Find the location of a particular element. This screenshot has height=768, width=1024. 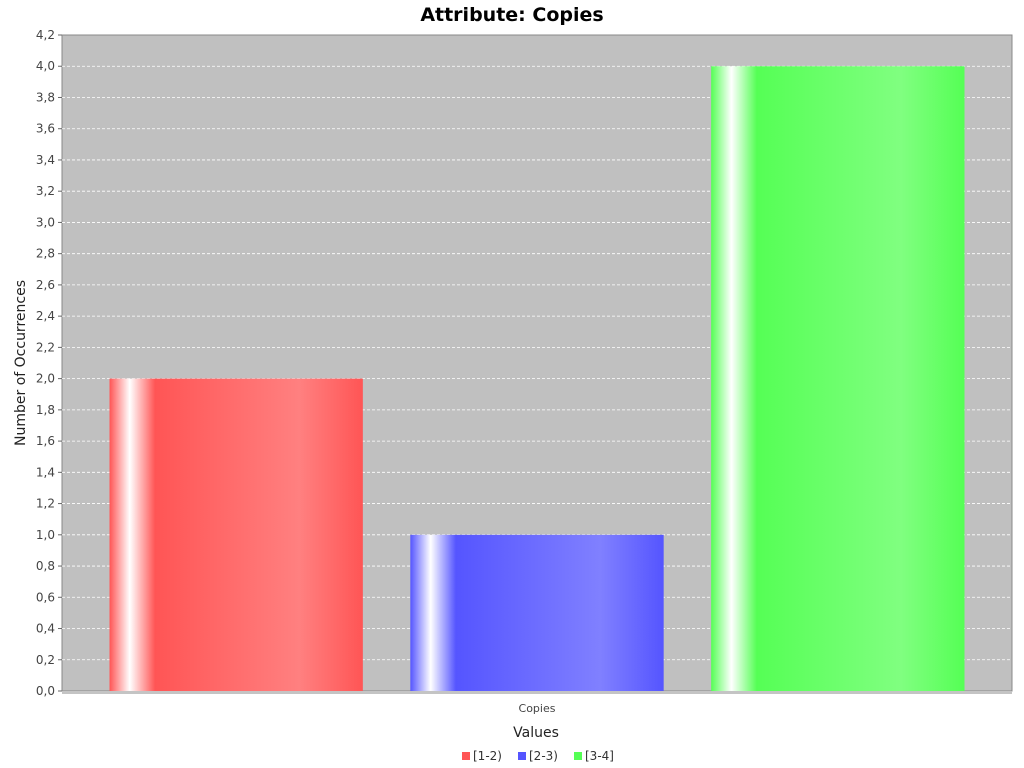

y-tick-label: 3,6 is located at coordinates (45, 129).